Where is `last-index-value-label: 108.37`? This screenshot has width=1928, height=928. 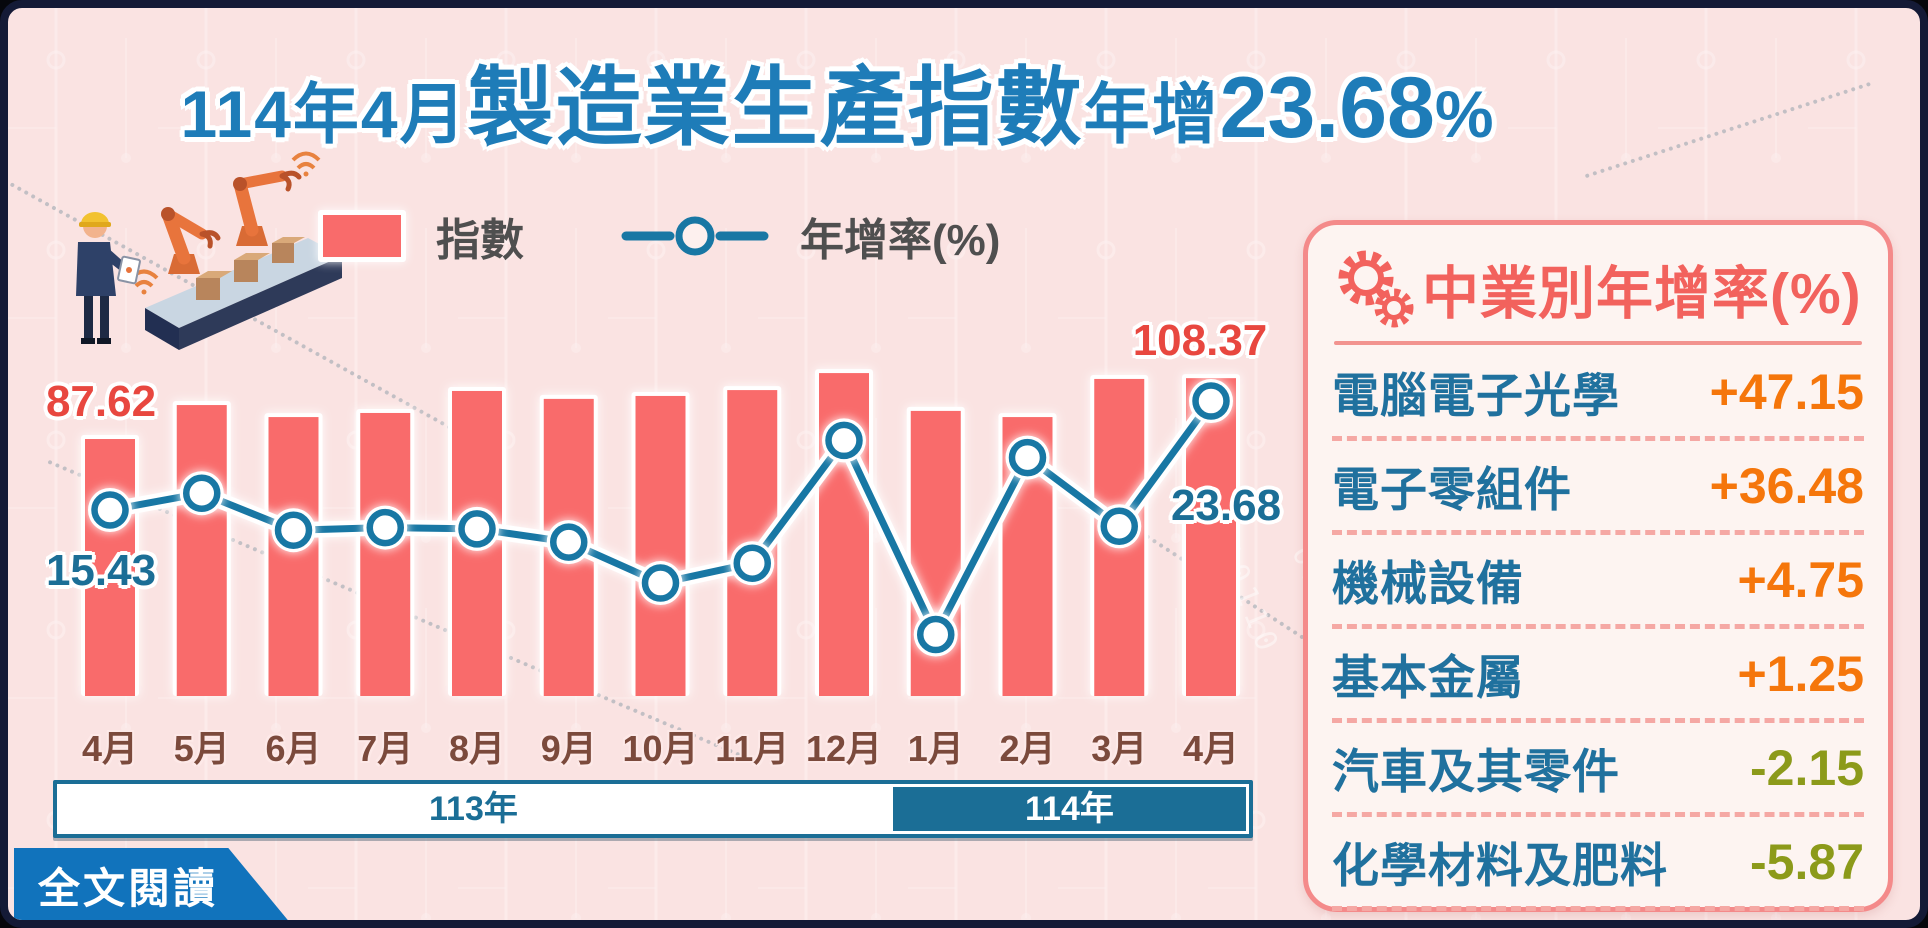
last-index-value-label: 108.37 is located at coordinates (1200, 341).